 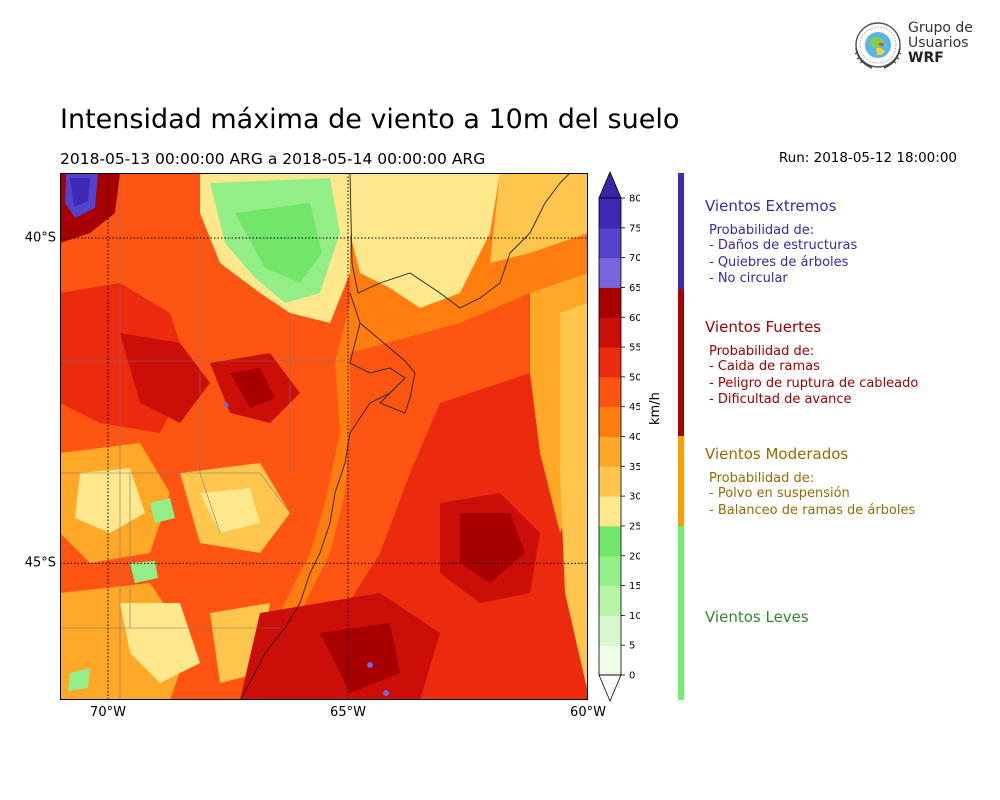 What do you see at coordinates (634, 228) in the screenshot?
I see `colorbar-tick-label: 75` at bounding box center [634, 228].